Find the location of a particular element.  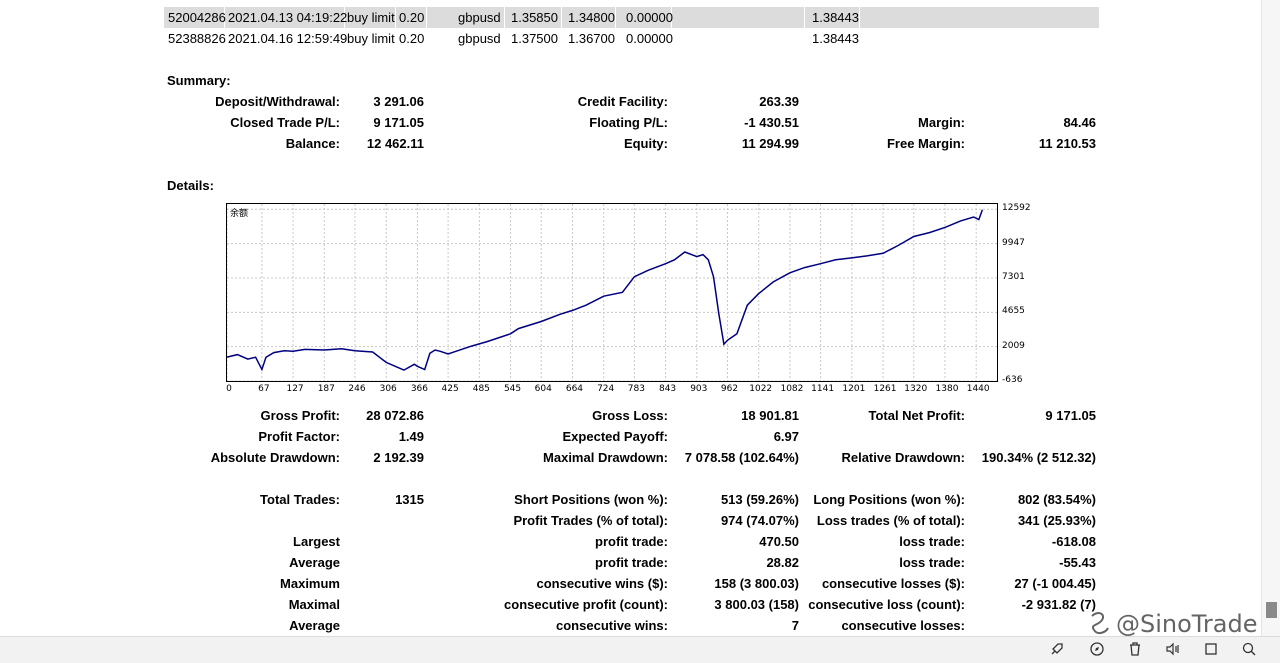

x-tick-label: 1261 is located at coordinates (885, 389).